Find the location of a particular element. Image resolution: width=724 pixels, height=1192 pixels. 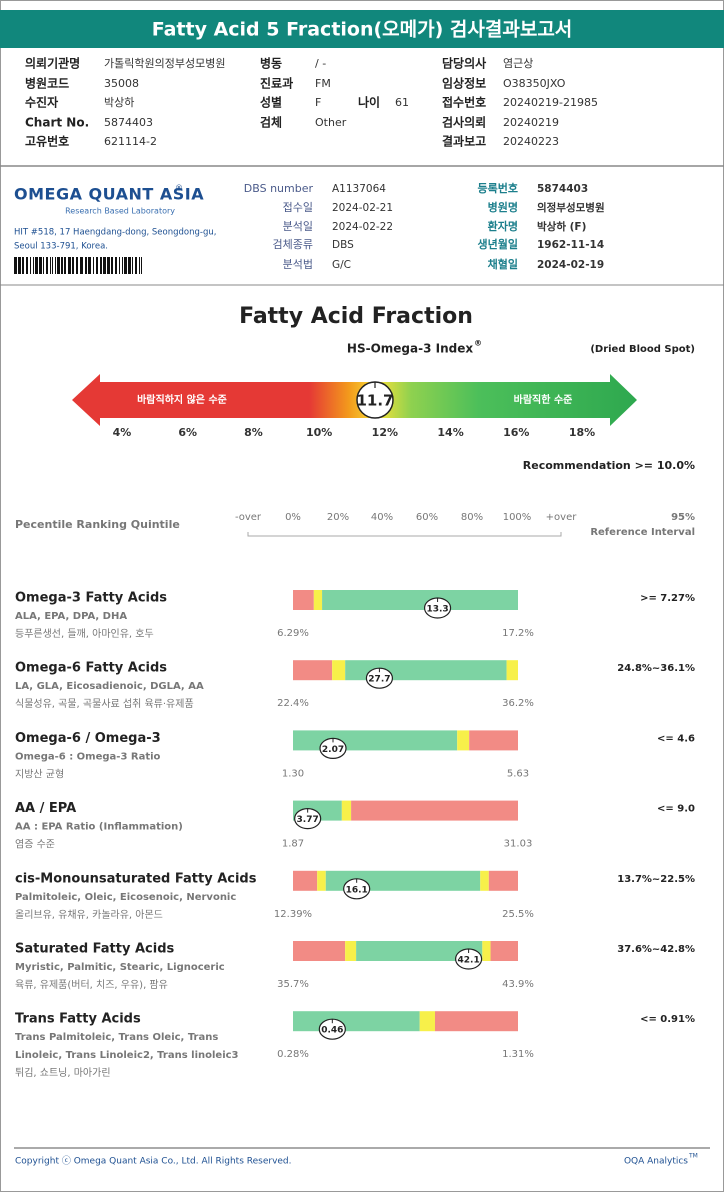

marker-foods: 튀김, 쇼트닝, 마아가린 is located at coordinates (63, 1073).